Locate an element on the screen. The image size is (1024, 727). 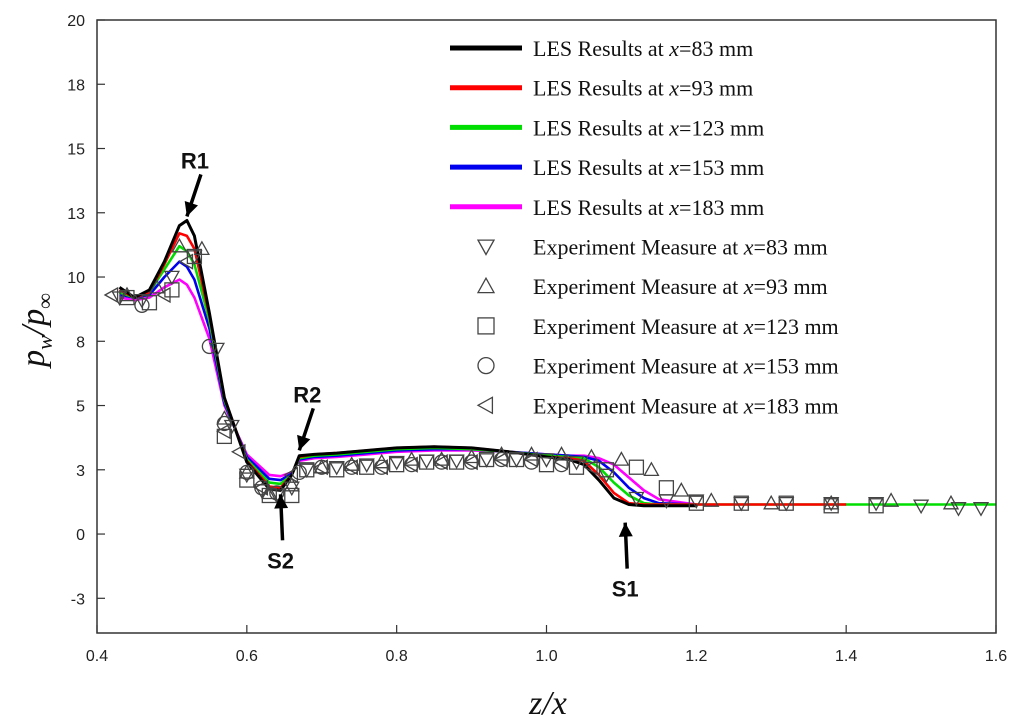
legend-label: Experiment Measure at x=183 mm is located at coordinates (686, 405).